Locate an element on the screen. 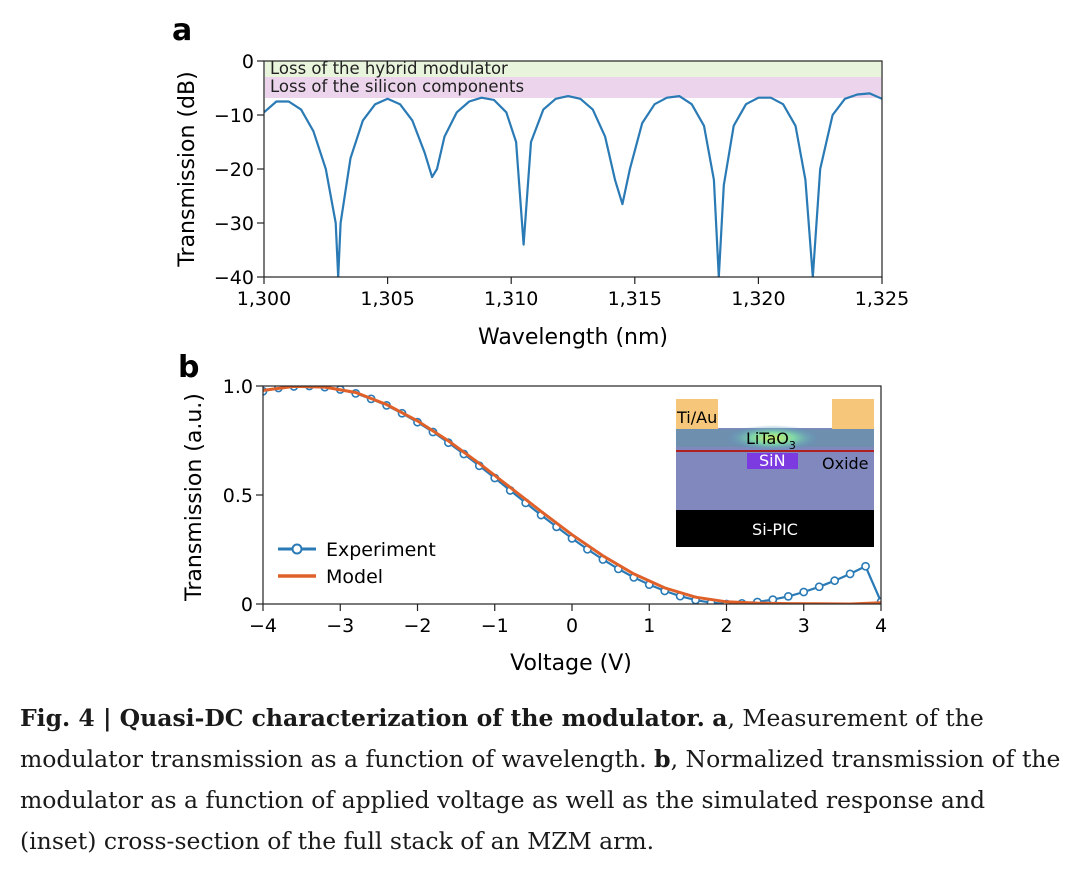  panel-b-xlabel: Voltage (V) is located at coordinates (571, 663).